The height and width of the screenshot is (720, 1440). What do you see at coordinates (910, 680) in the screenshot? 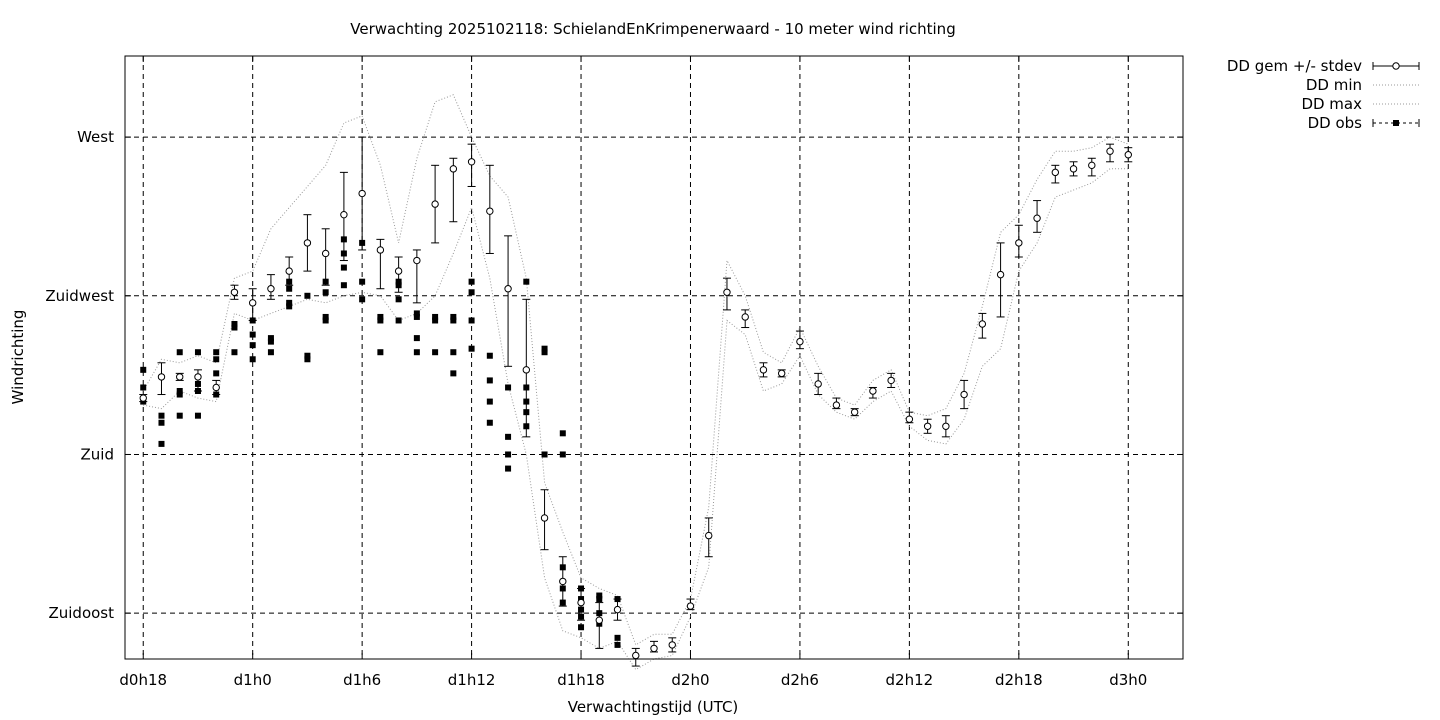
I see `x-tick-label: d2h12` at bounding box center [910, 680].